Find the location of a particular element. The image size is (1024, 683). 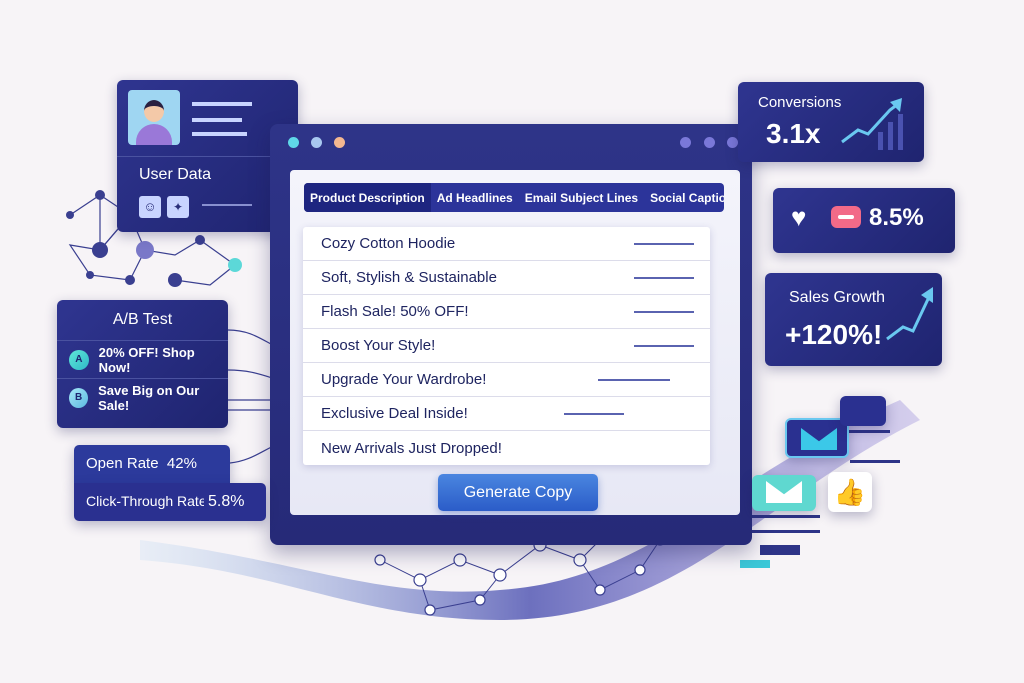

list-item: Exclusive Deal Inside! is located at coordinates (506, 414).